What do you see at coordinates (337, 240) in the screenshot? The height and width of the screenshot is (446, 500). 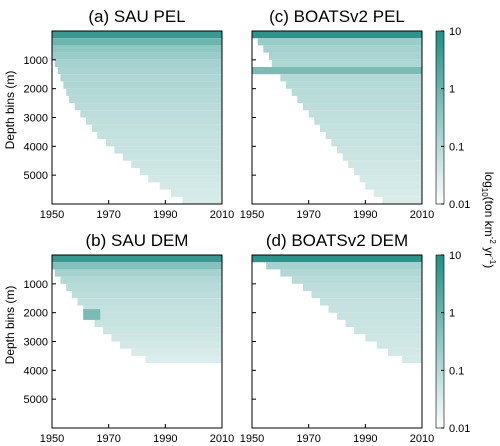 I see `panel-title: (d) BOATSv2 DEM` at bounding box center [337, 240].